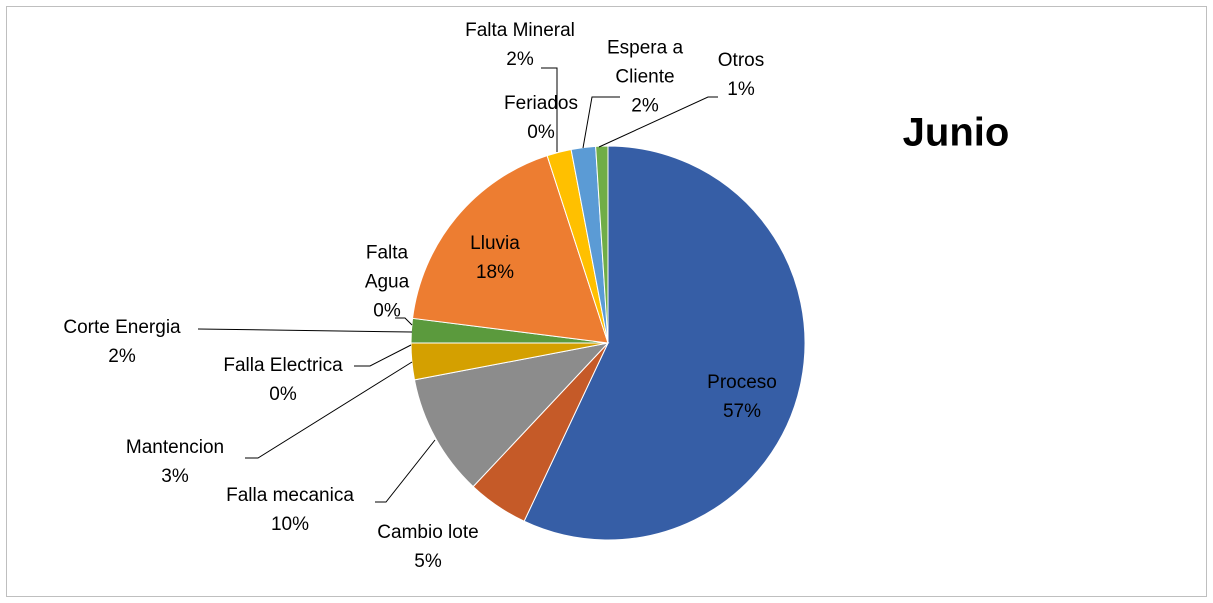  I want to click on category-label: Falla mecanica, so click(290, 495).